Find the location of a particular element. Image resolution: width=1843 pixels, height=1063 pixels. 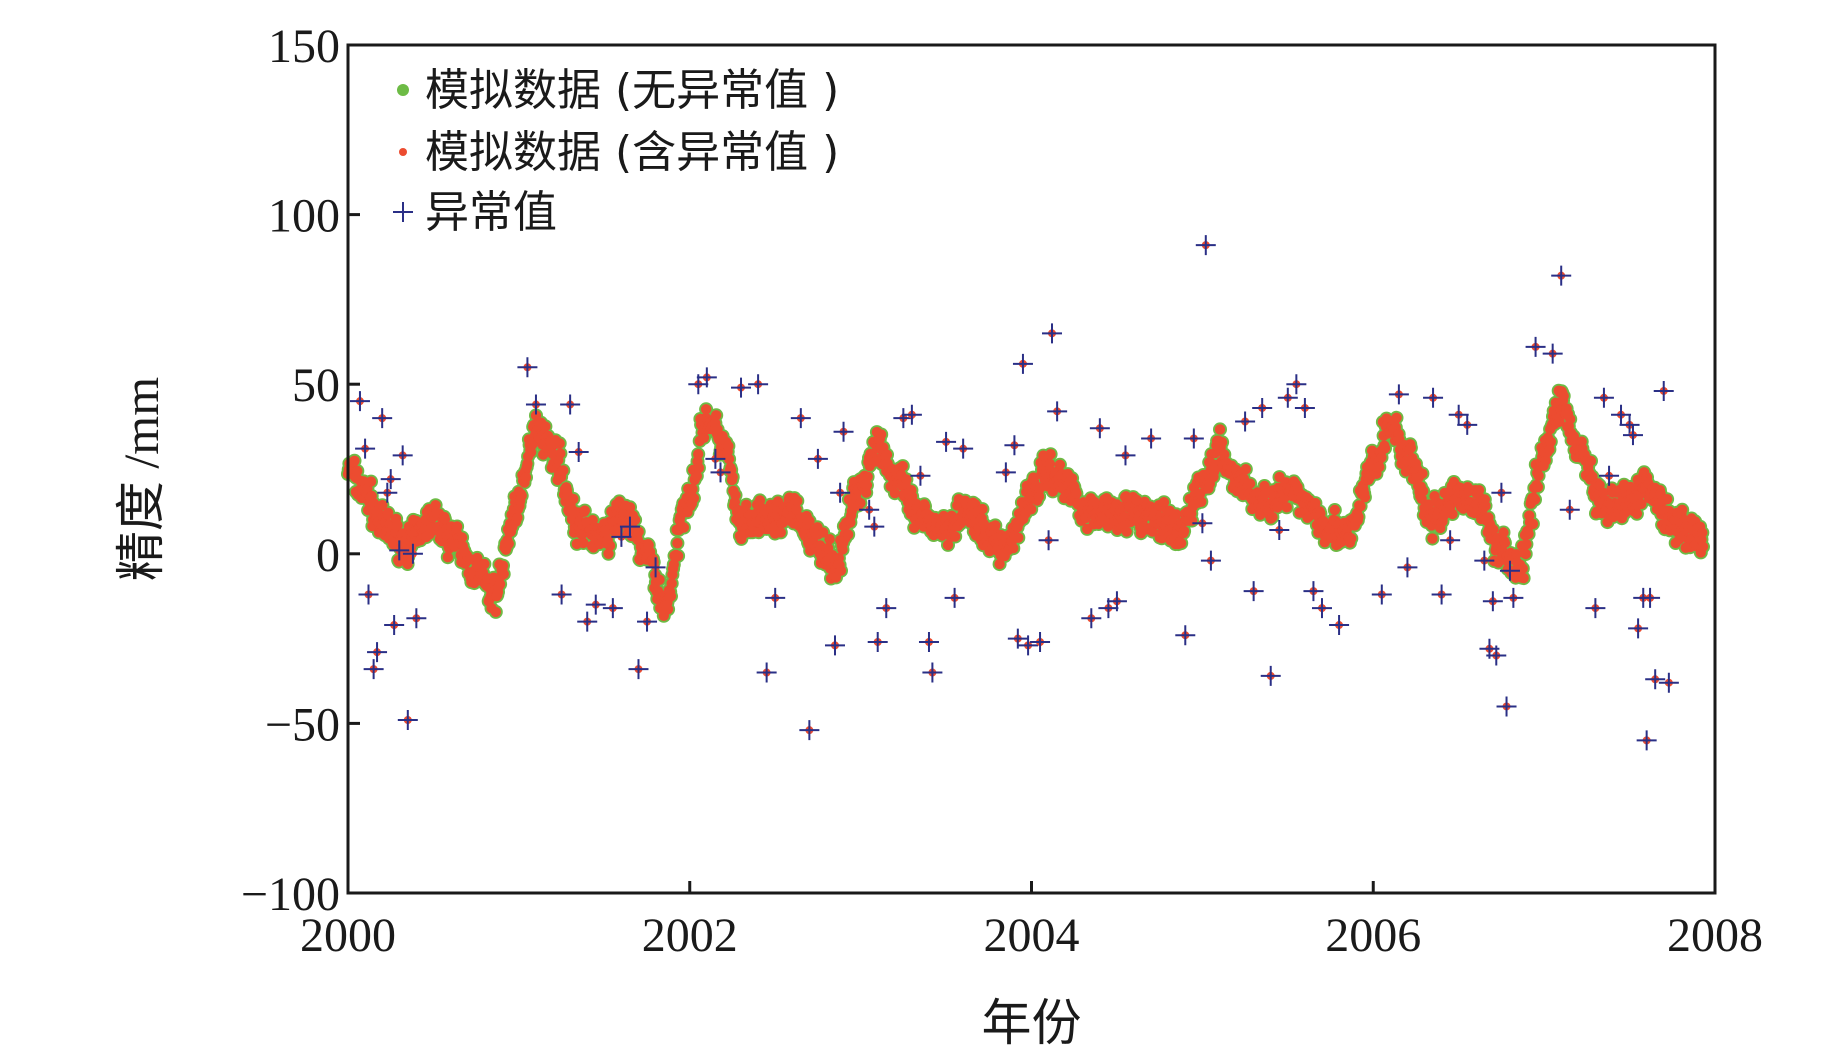

legend-marker-clean is located at coordinates (403, 90).